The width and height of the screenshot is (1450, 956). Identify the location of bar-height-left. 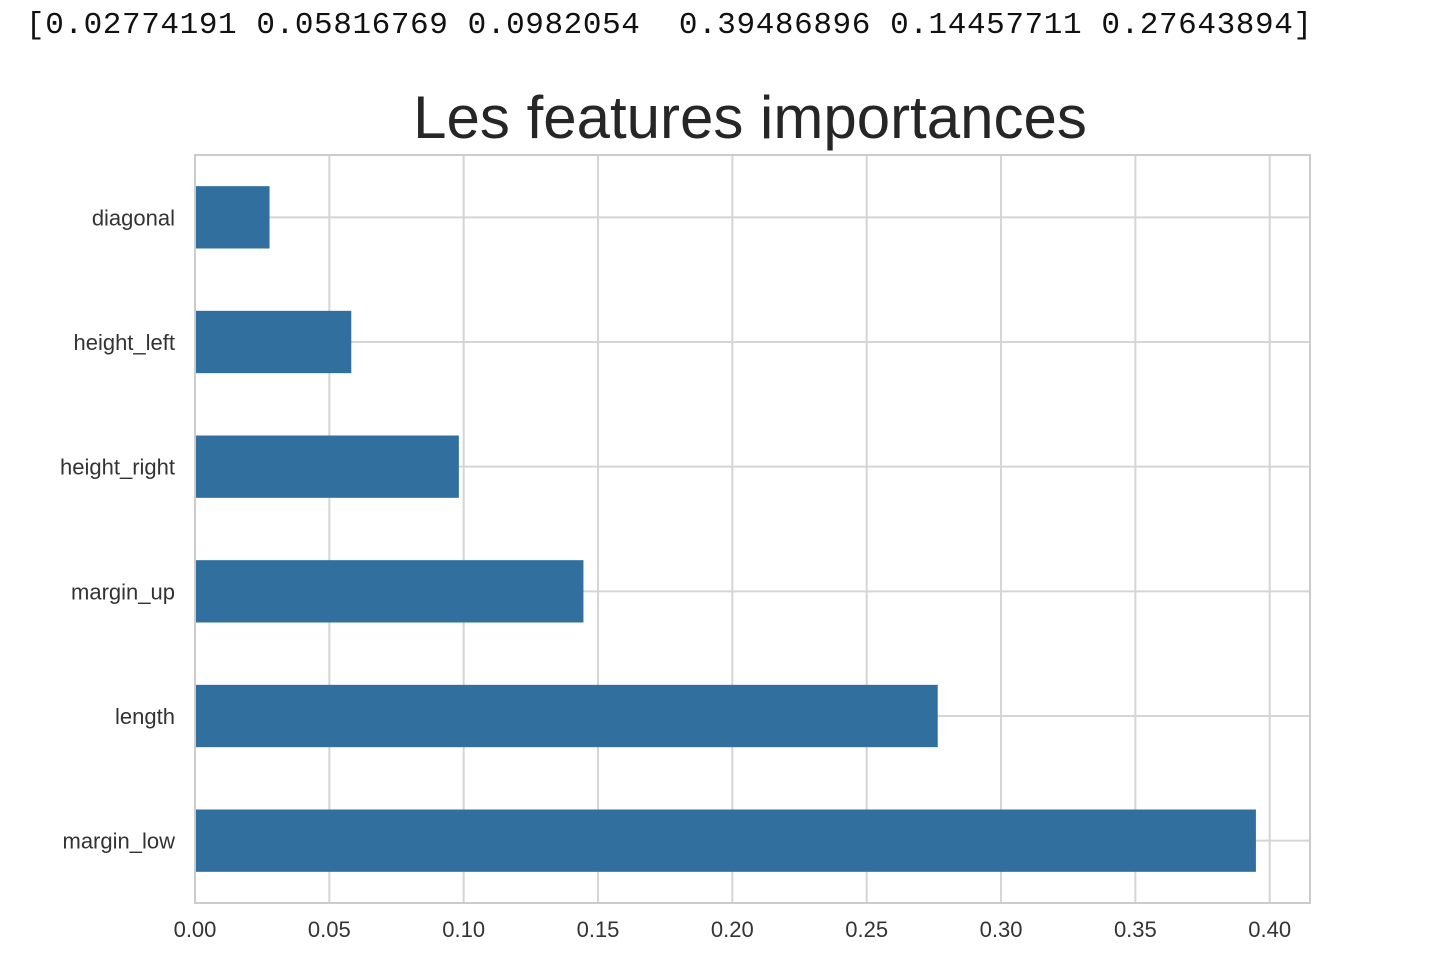
(273, 342).